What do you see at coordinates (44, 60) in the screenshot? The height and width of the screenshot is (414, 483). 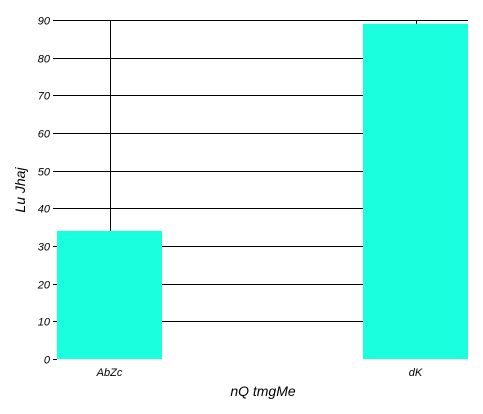 I see `y-tick-label-80: 80` at bounding box center [44, 60].